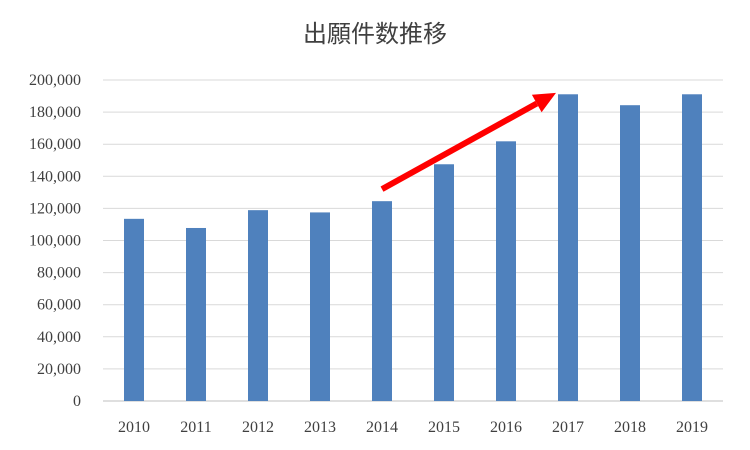  What do you see at coordinates (382, 301) in the screenshot?
I see `bar-2014` at bounding box center [382, 301].